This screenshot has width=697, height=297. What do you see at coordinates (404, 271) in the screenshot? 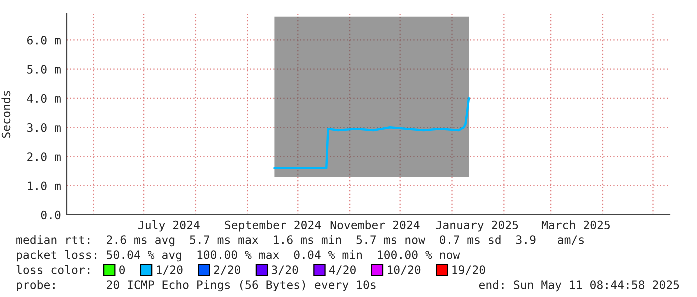
I see `legend-label: 10/20` at bounding box center [404, 271].